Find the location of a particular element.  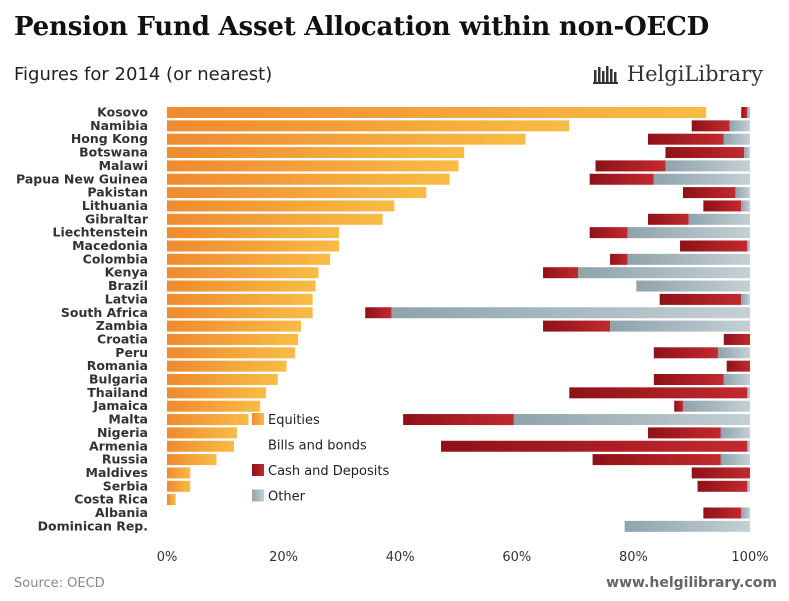

bar-liechtenstein-equities is located at coordinates (253, 233).